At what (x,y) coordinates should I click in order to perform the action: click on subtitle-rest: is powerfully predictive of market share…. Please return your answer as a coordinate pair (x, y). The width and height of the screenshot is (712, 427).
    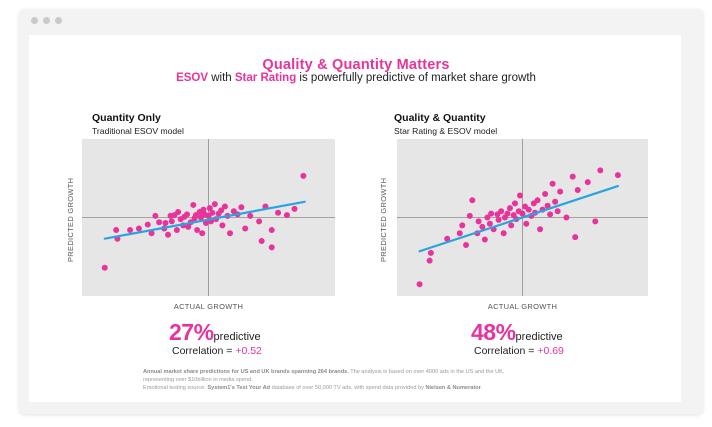
    Looking at the image, I should click on (416, 78).